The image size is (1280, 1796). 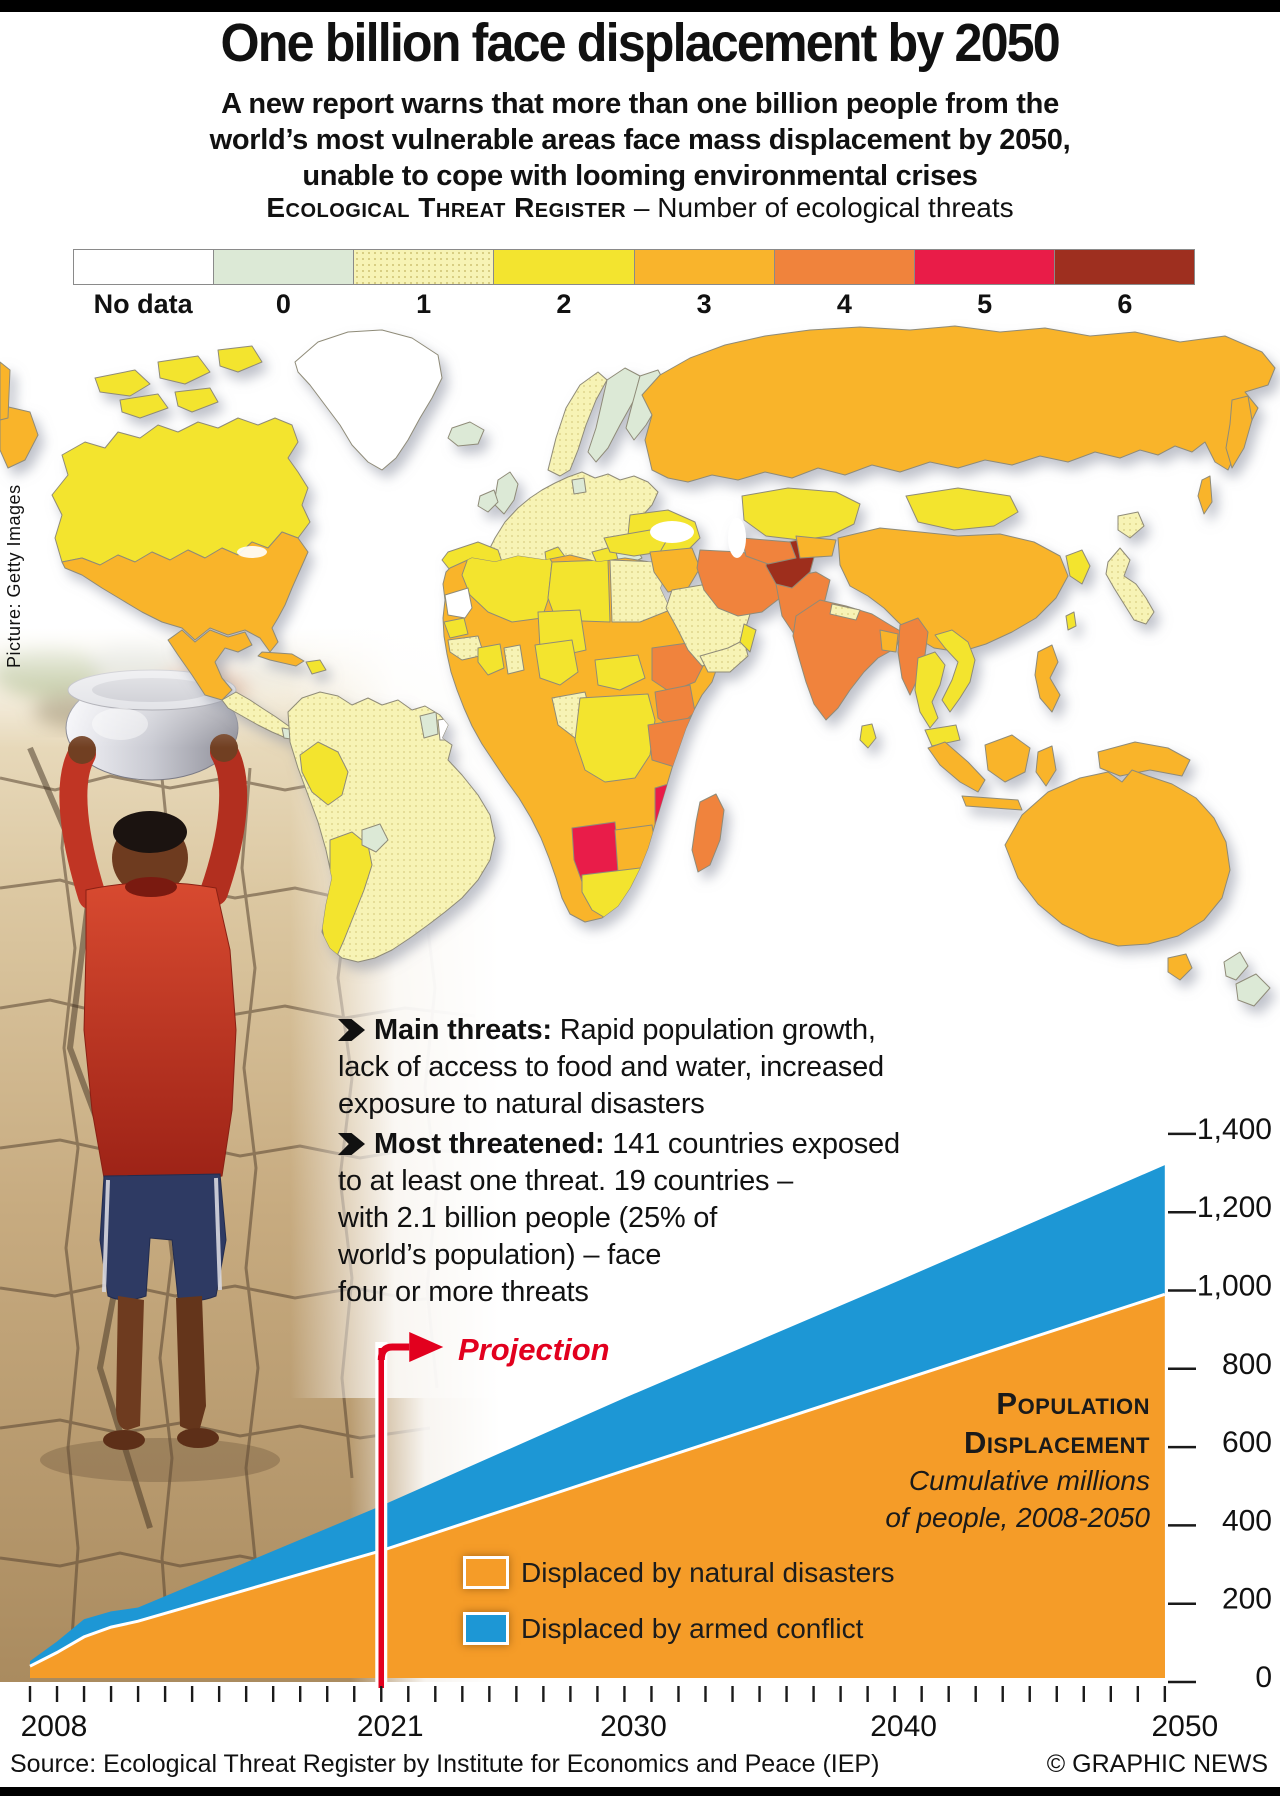 What do you see at coordinates (820, 207) in the screenshot?
I see `map-heading-rest: – Number of ecological threats` at bounding box center [820, 207].